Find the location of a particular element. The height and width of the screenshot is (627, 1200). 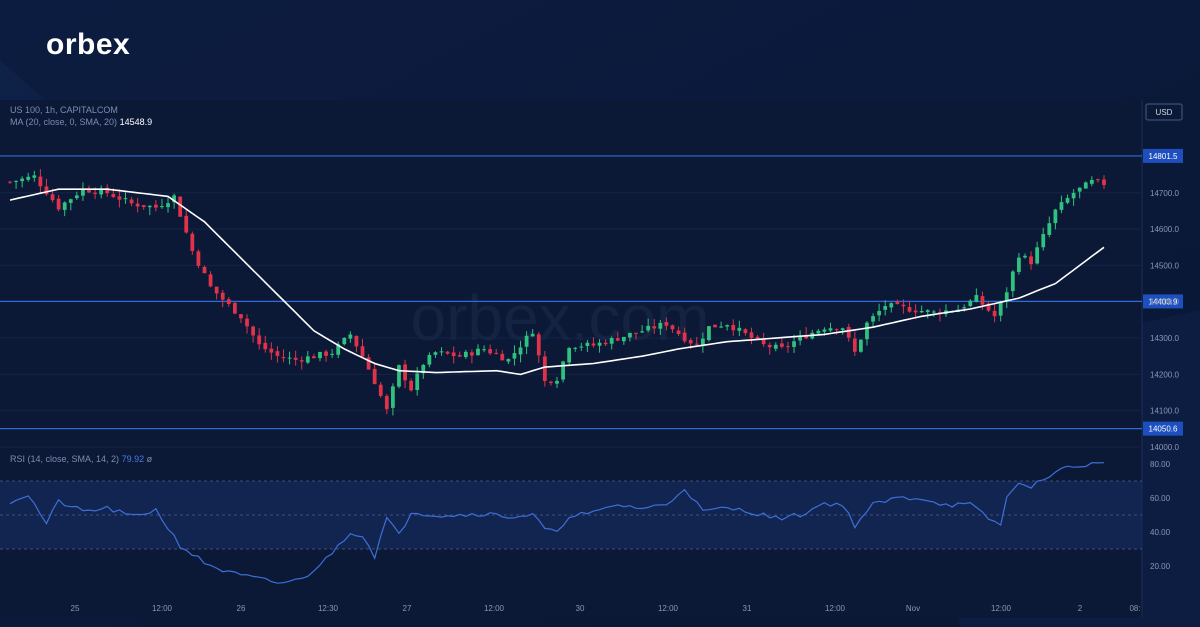

rsi-value: 79.92 is located at coordinates (133, 459).